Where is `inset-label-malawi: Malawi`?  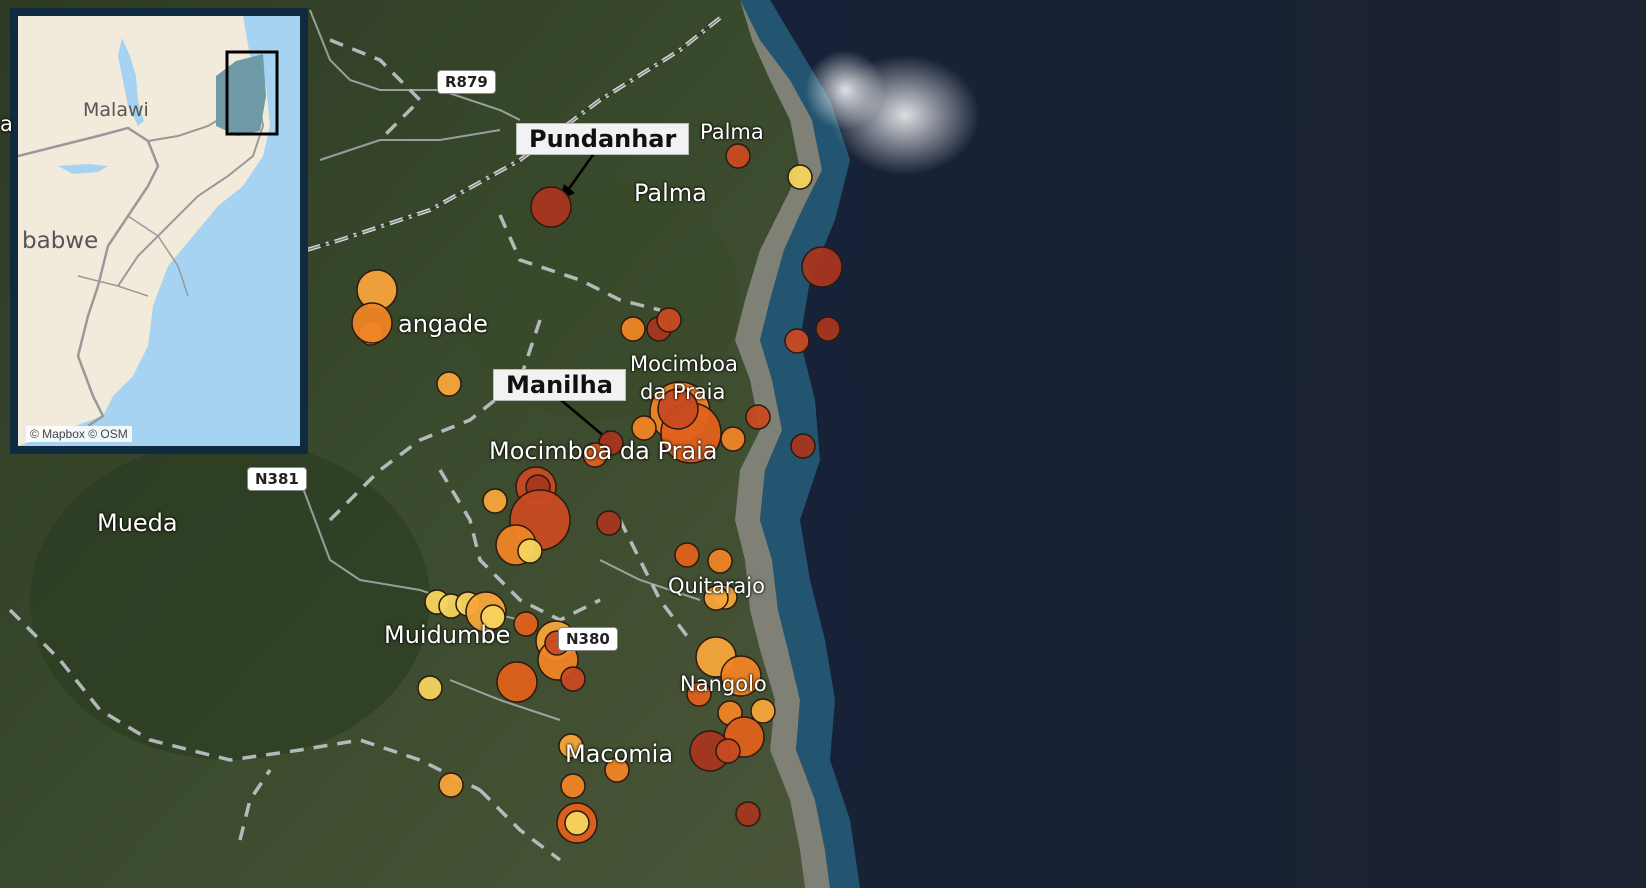
inset-label-malawi: Malawi is located at coordinates (116, 110).